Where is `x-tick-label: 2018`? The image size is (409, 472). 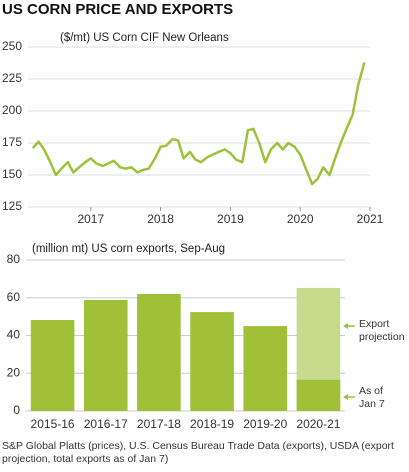 x-tick-label: 2018 is located at coordinates (160, 219).